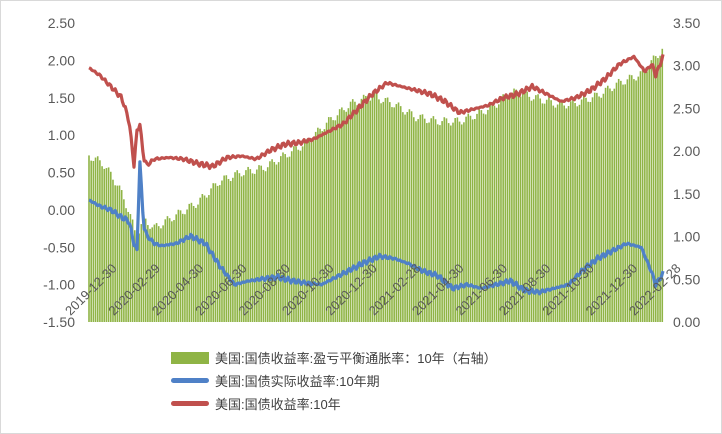 The image size is (722, 434). Describe the element at coordinates (61, 60) in the screenshot. I see `left-axis-tick-label: 2.00` at that location.